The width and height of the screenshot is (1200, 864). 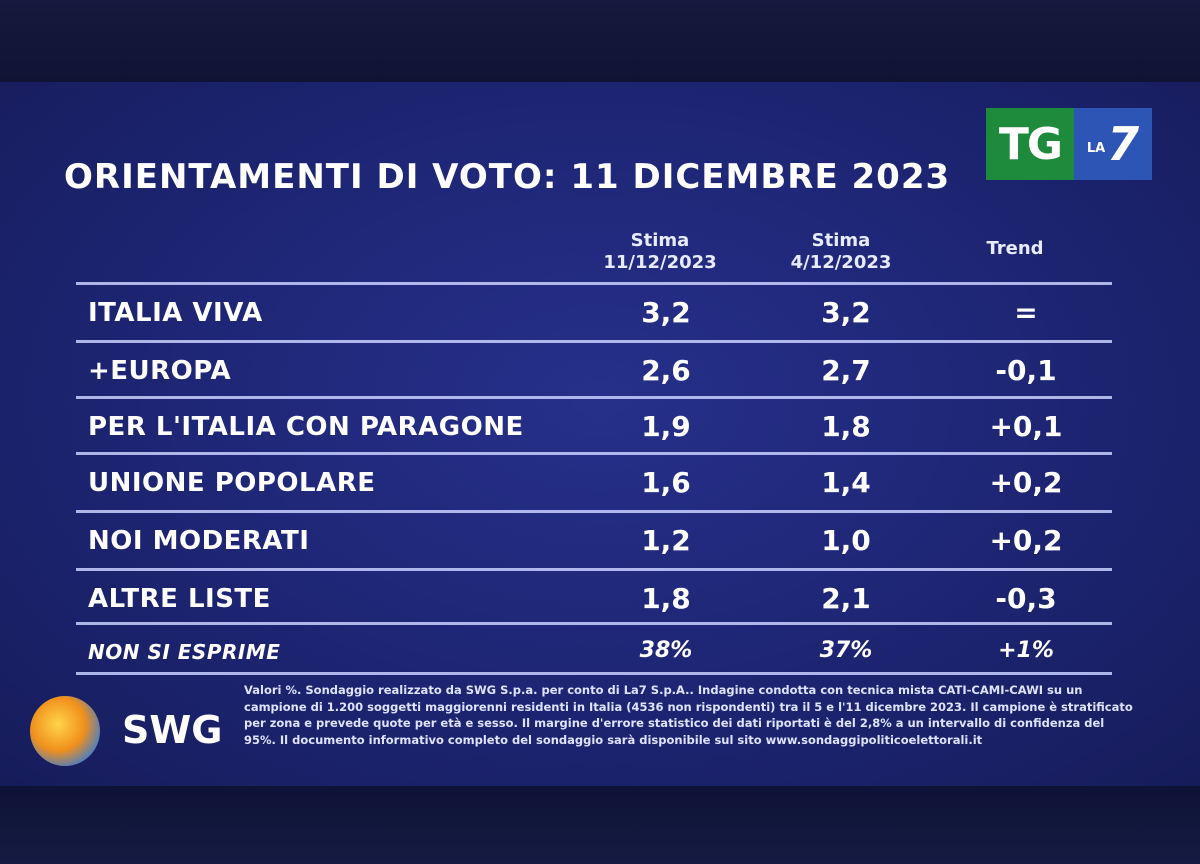 What do you see at coordinates (172, 730) in the screenshot?
I see `swg-logo-text: SWG` at bounding box center [172, 730].